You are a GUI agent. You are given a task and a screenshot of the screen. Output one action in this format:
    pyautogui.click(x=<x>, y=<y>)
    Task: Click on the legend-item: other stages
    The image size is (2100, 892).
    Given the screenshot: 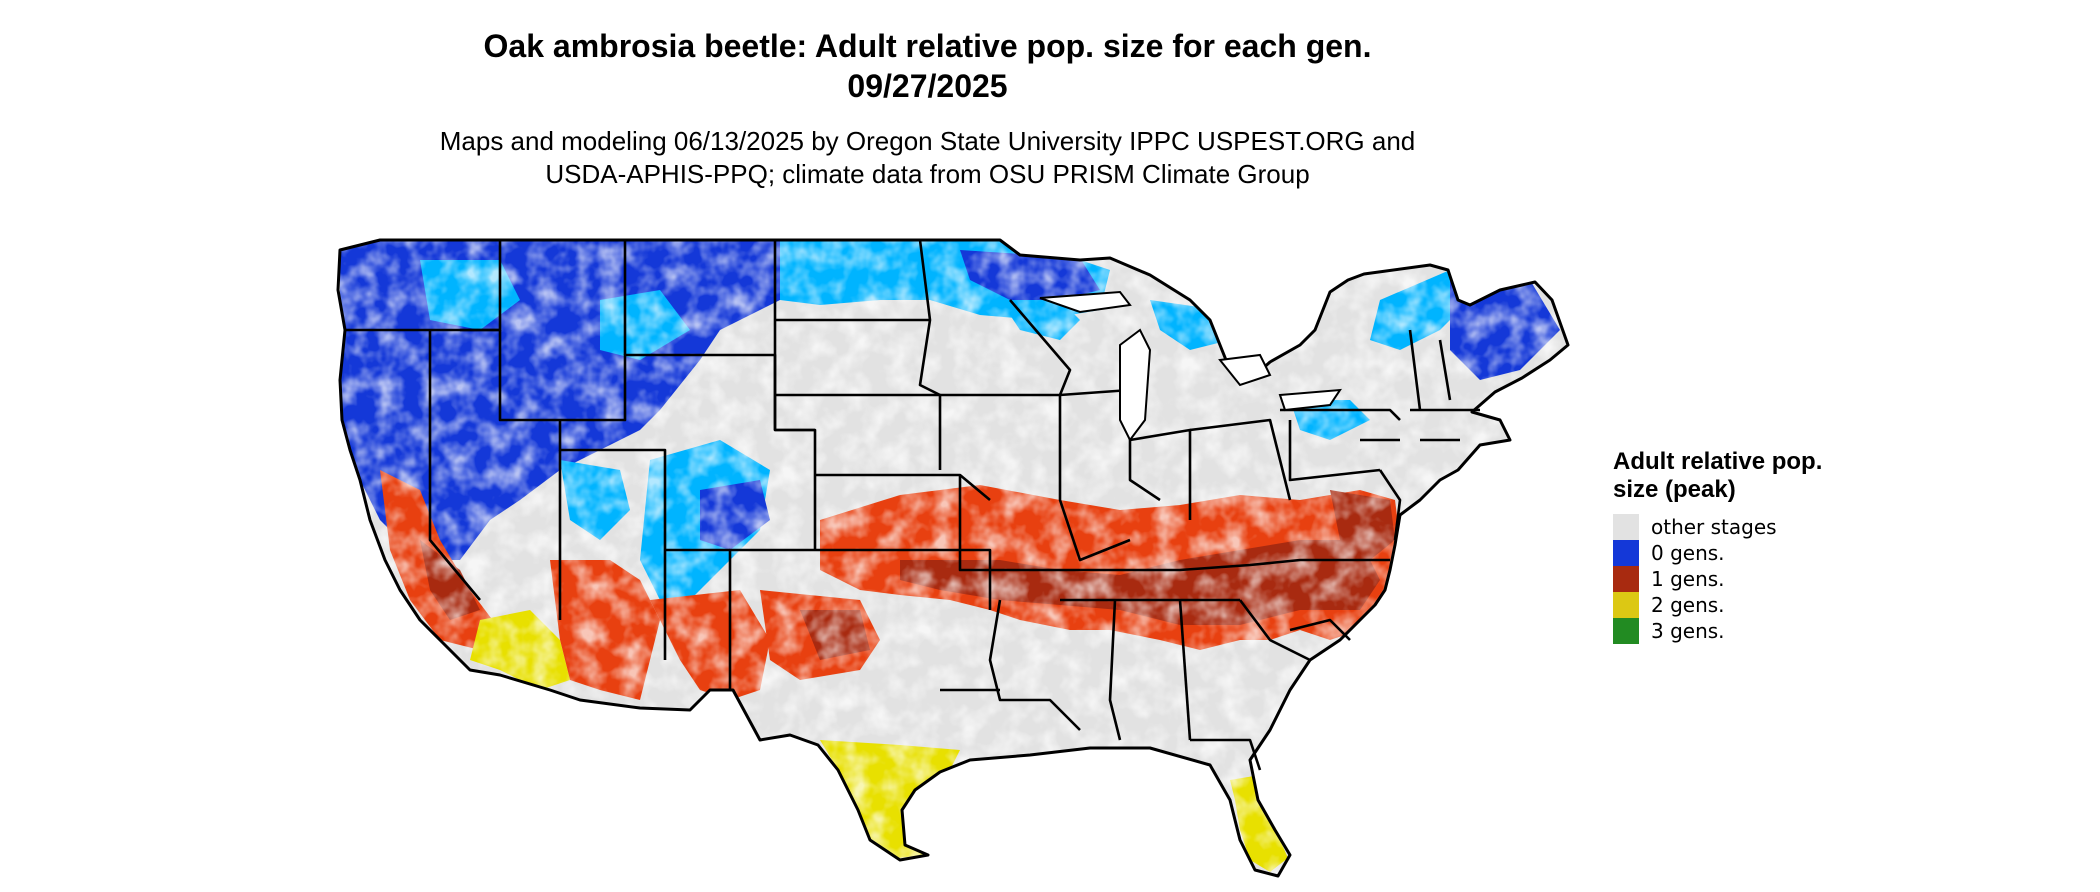 What is the action you would take?
    pyautogui.click(x=1723, y=527)
    